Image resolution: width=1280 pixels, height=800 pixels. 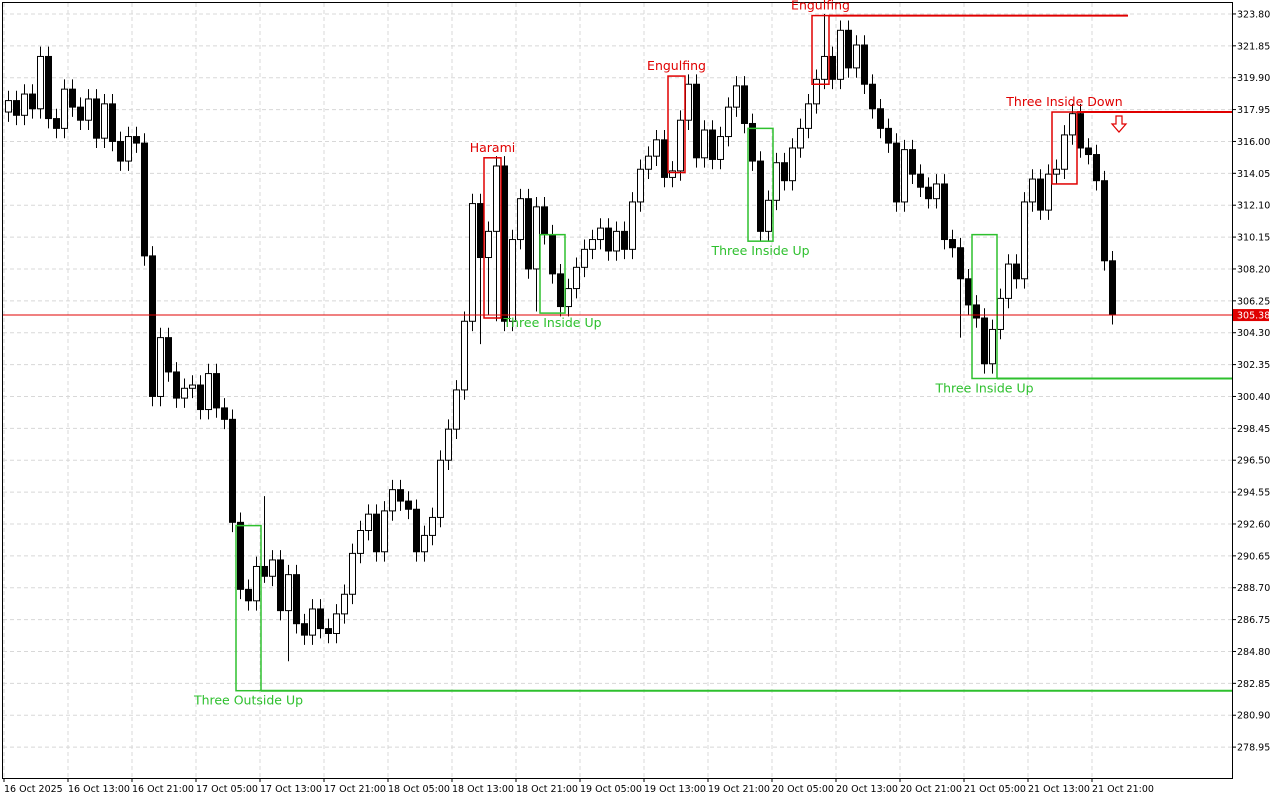 I want to click on y-tick-label: 286.75, so click(x=1253, y=620).